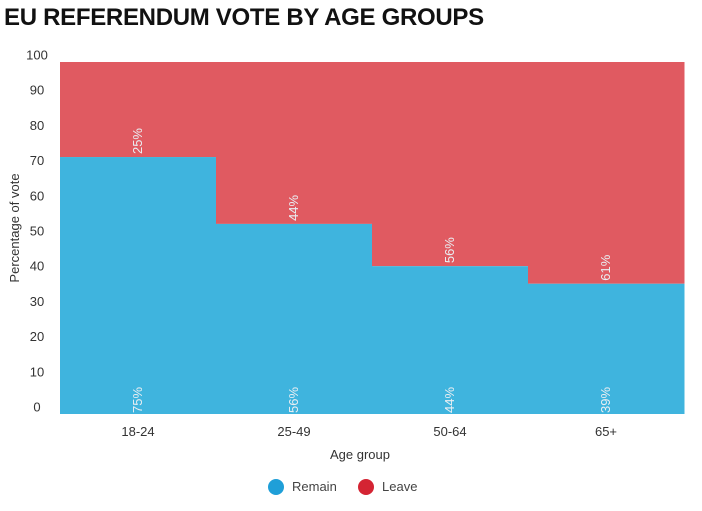 This screenshot has height=511, width=702. Describe the element at coordinates (37, 301) in the screenshot. I see `y-tick-label: 30` at that location.